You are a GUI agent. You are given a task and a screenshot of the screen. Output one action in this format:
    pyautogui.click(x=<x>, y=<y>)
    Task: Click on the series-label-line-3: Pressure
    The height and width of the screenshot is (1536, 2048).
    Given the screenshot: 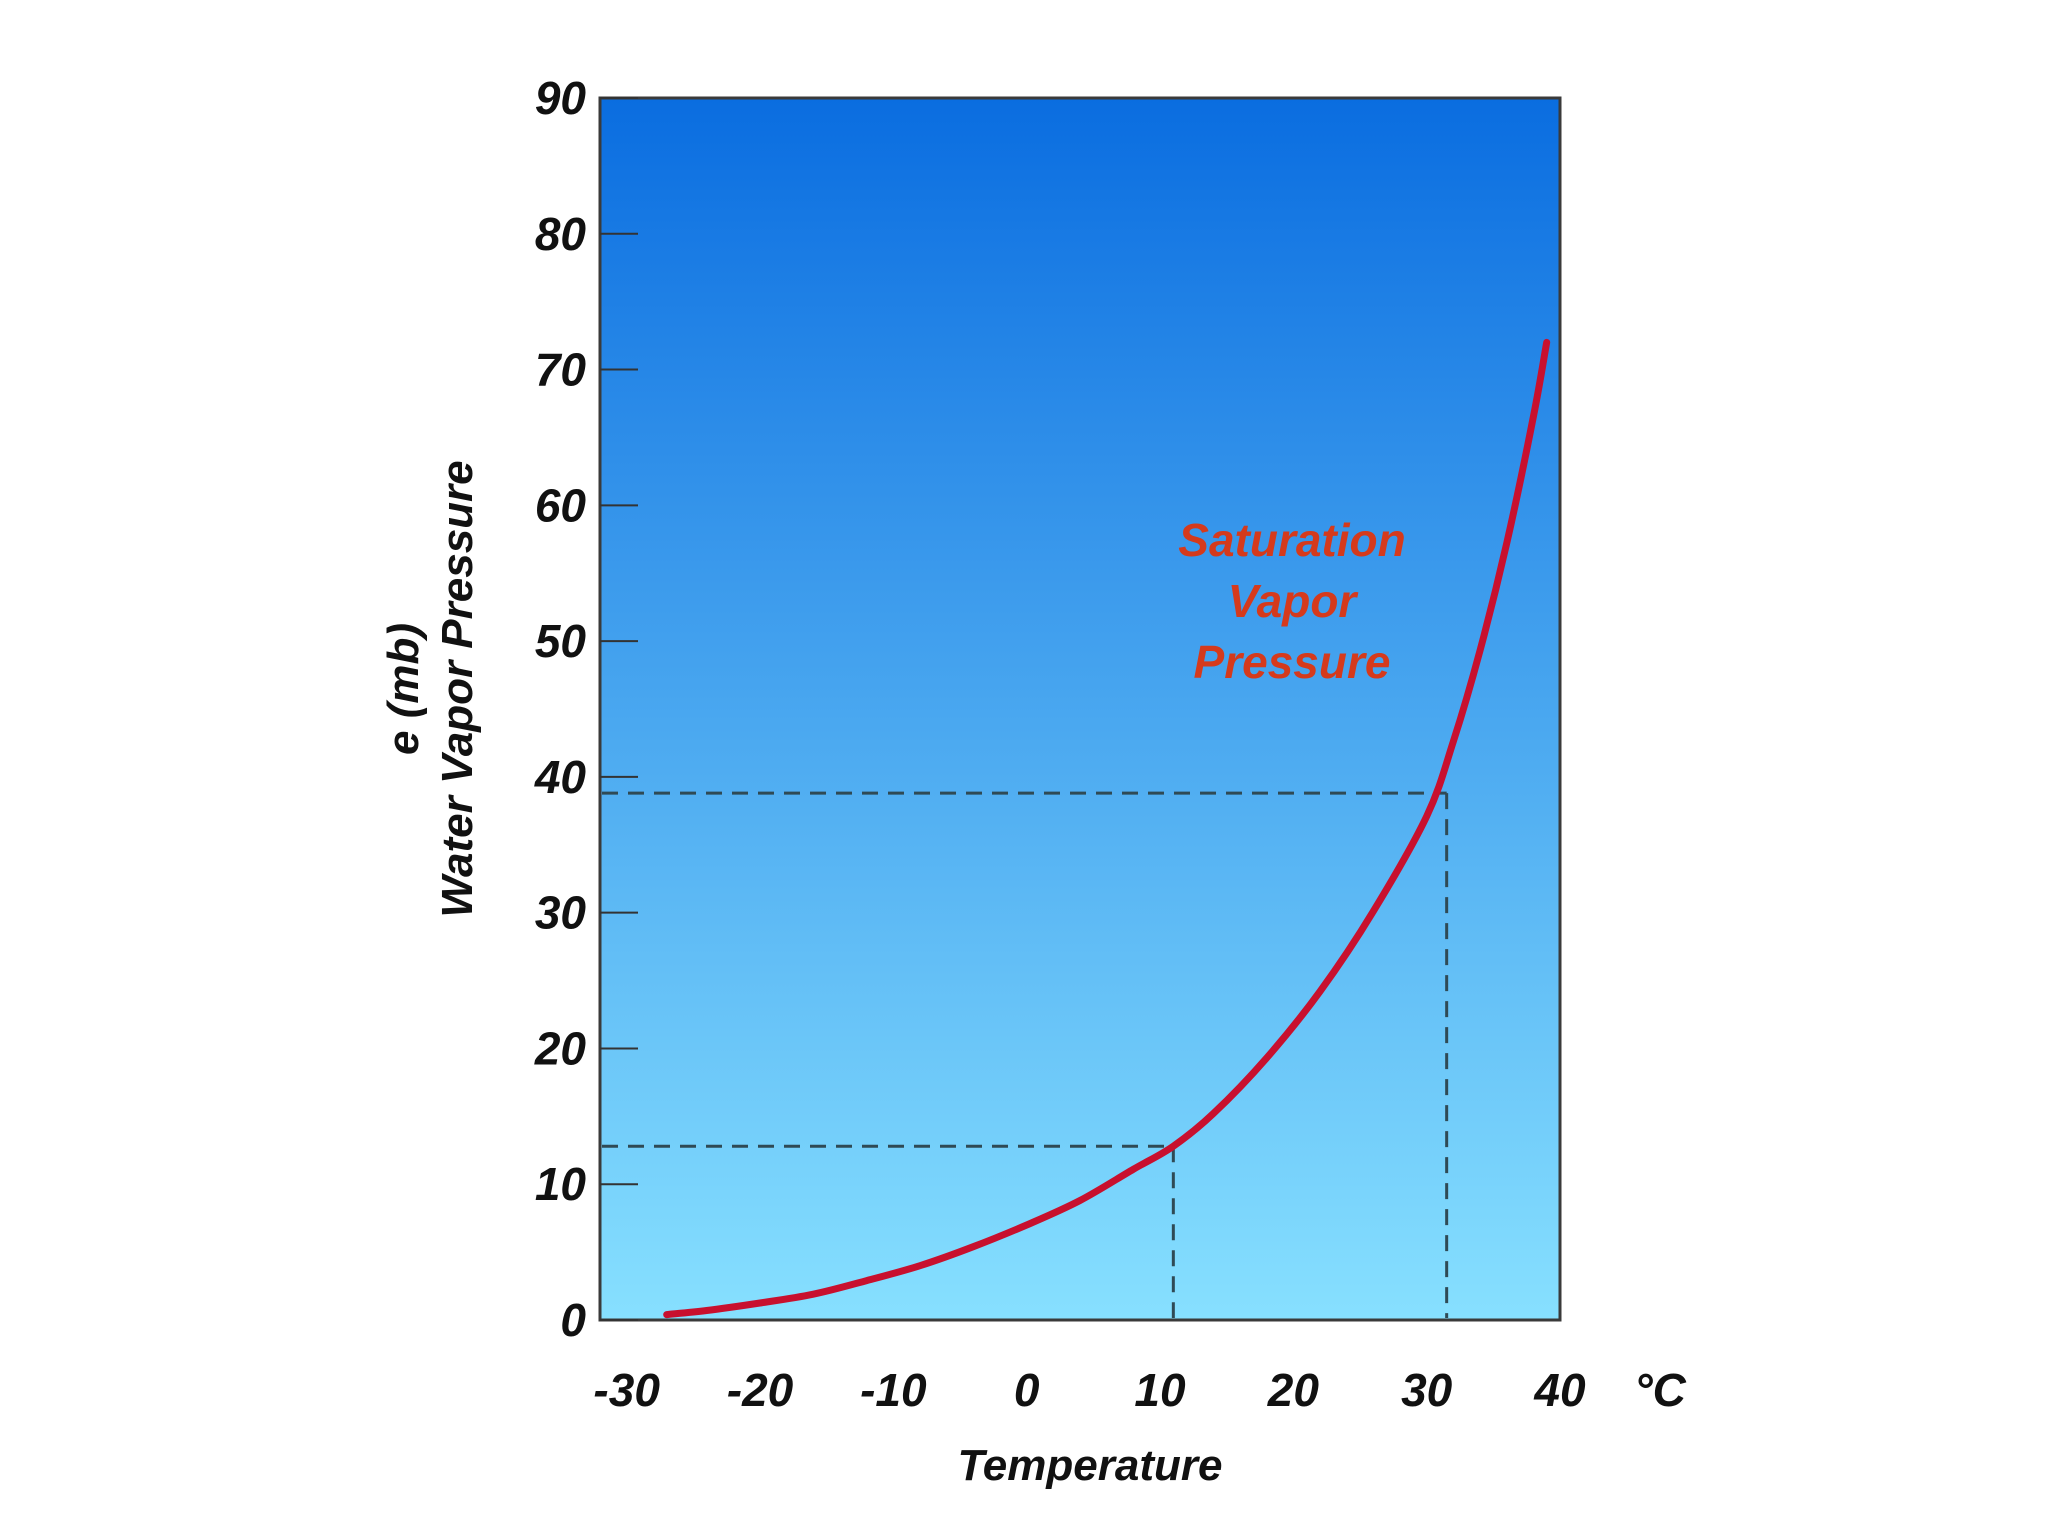 What is the action you would take?
    pyautogui.click(x=1292, y=662)
    